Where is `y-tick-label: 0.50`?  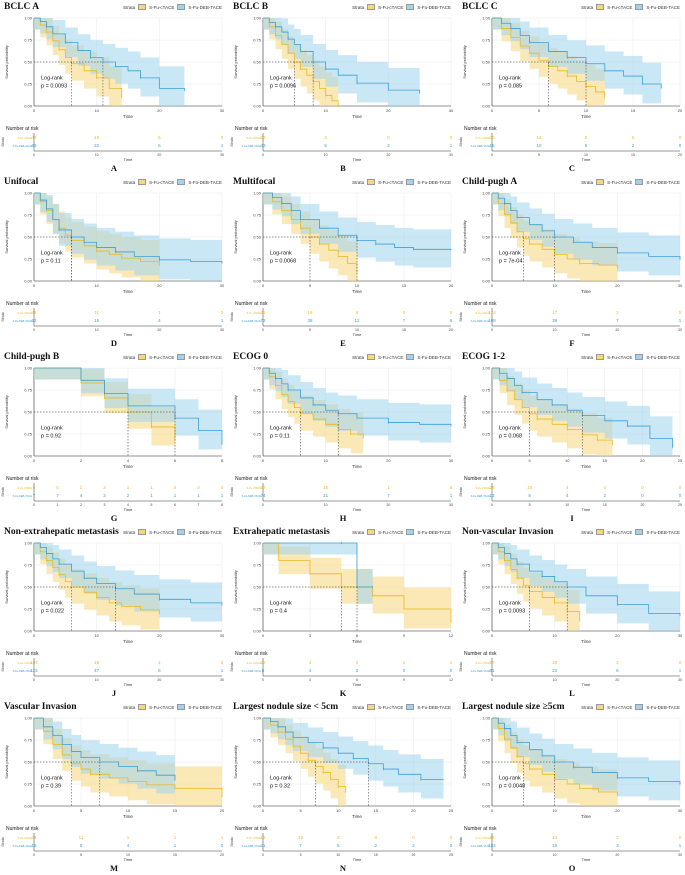 y-tick-label: 0.50 is located at coordinates (486, 762).